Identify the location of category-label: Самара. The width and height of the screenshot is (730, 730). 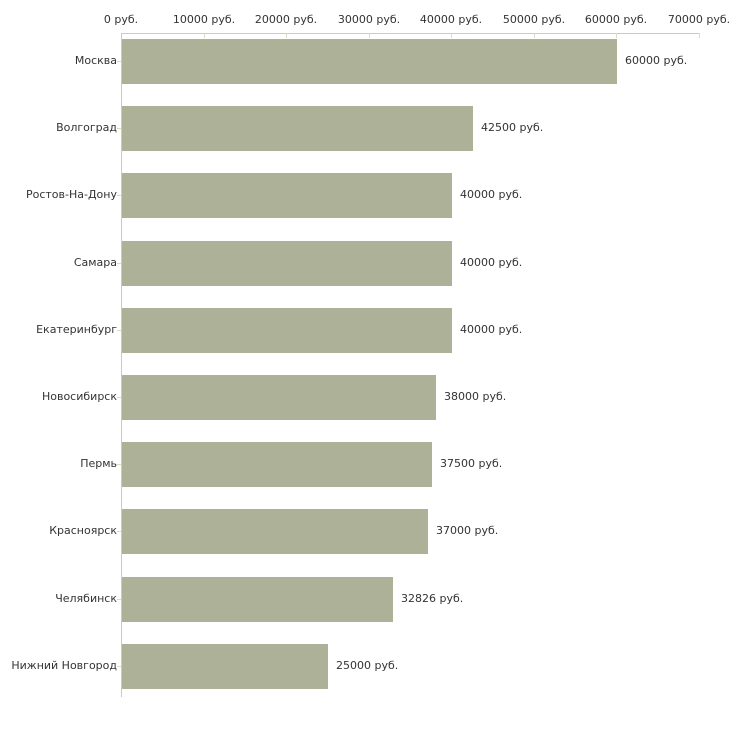
(95, 262).